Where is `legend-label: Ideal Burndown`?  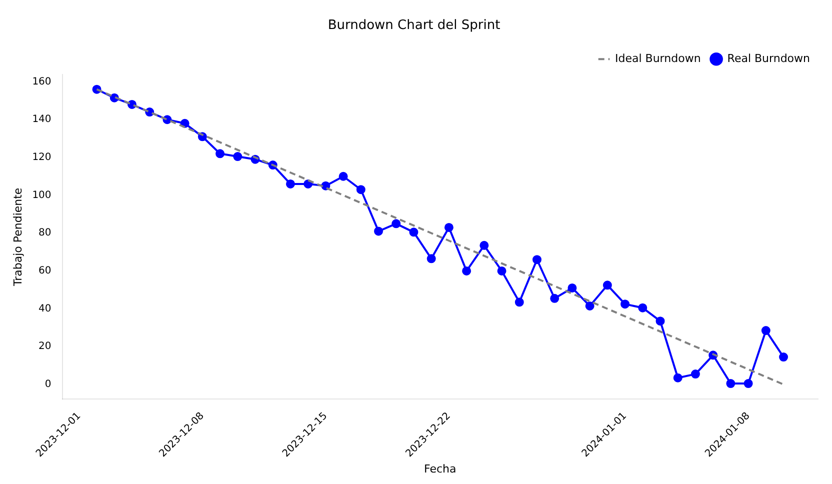 legend-label: Ideal Burndown is located at coordinates (658, 58).